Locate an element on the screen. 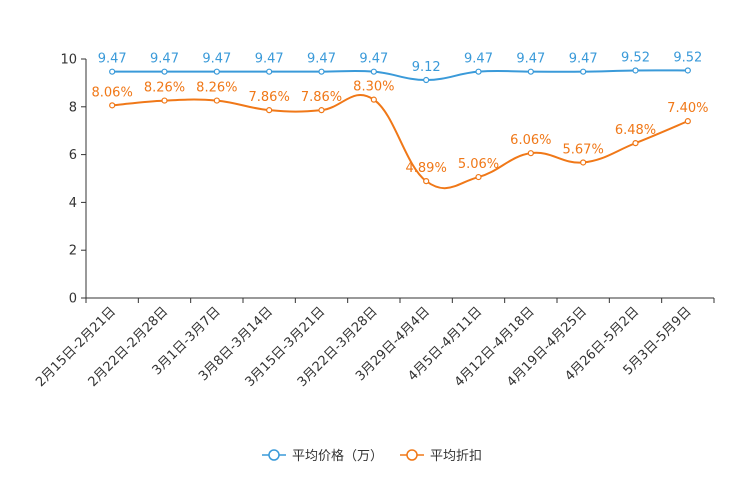  data-label: 8.06% is located at coordinates (112, 92).